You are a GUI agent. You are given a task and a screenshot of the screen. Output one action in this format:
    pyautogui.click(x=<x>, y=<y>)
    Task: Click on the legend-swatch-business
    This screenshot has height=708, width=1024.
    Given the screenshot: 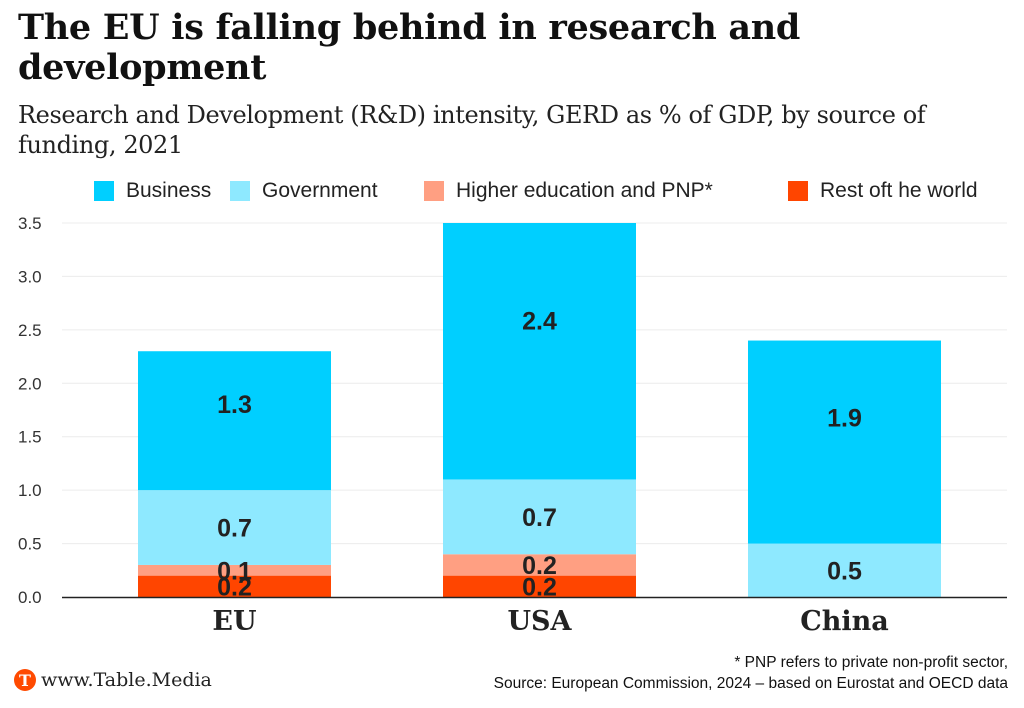 What is the action you would take?
    pyautogui.click(x=104, y=191)
    